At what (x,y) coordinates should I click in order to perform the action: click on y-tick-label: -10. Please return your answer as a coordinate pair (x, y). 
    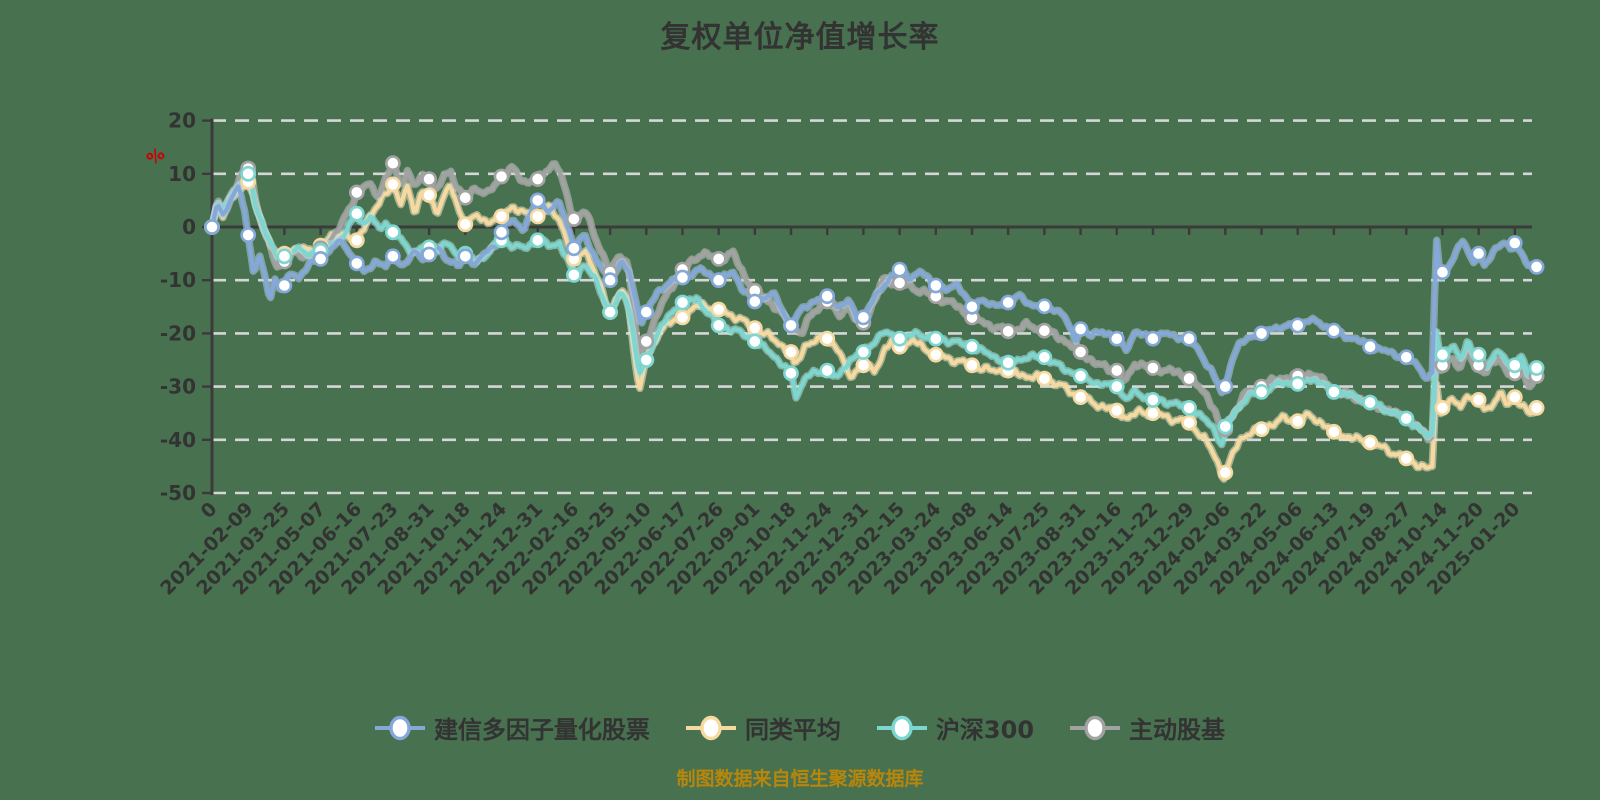
    Looking at the image, I should click on (178, 280).